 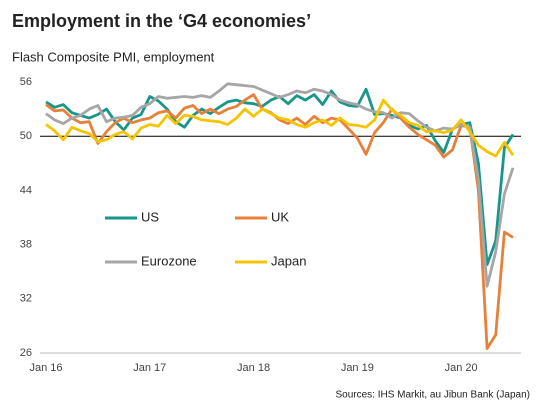 I want to click on y-tick-label: 50, so click(x=26, y=136).